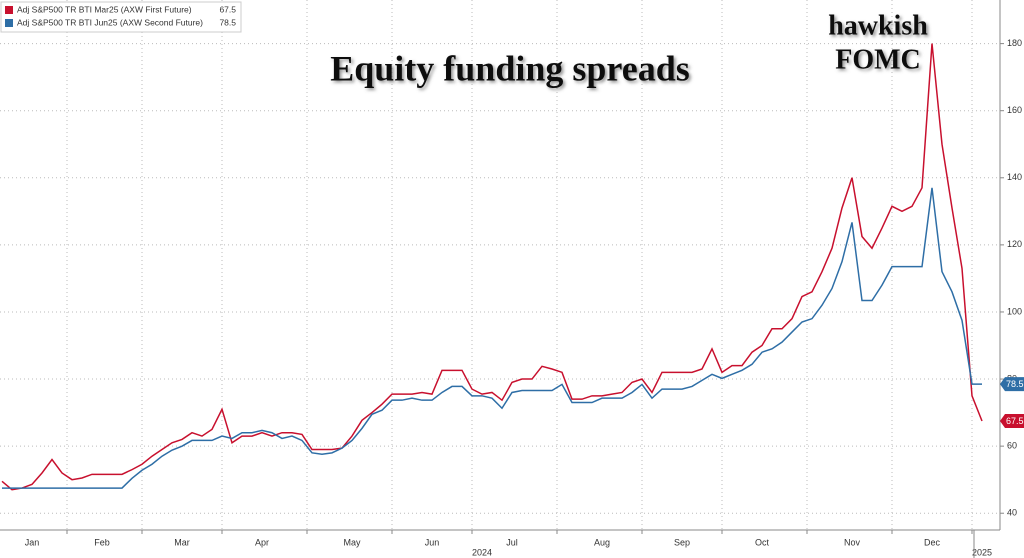 Image resolution: width=1024 pixels, height=558 pixels. What do you see at coordinates (1015, 384) in the screenshot?
I see `end-label: 78.5` at bounding box center [1015, 384].